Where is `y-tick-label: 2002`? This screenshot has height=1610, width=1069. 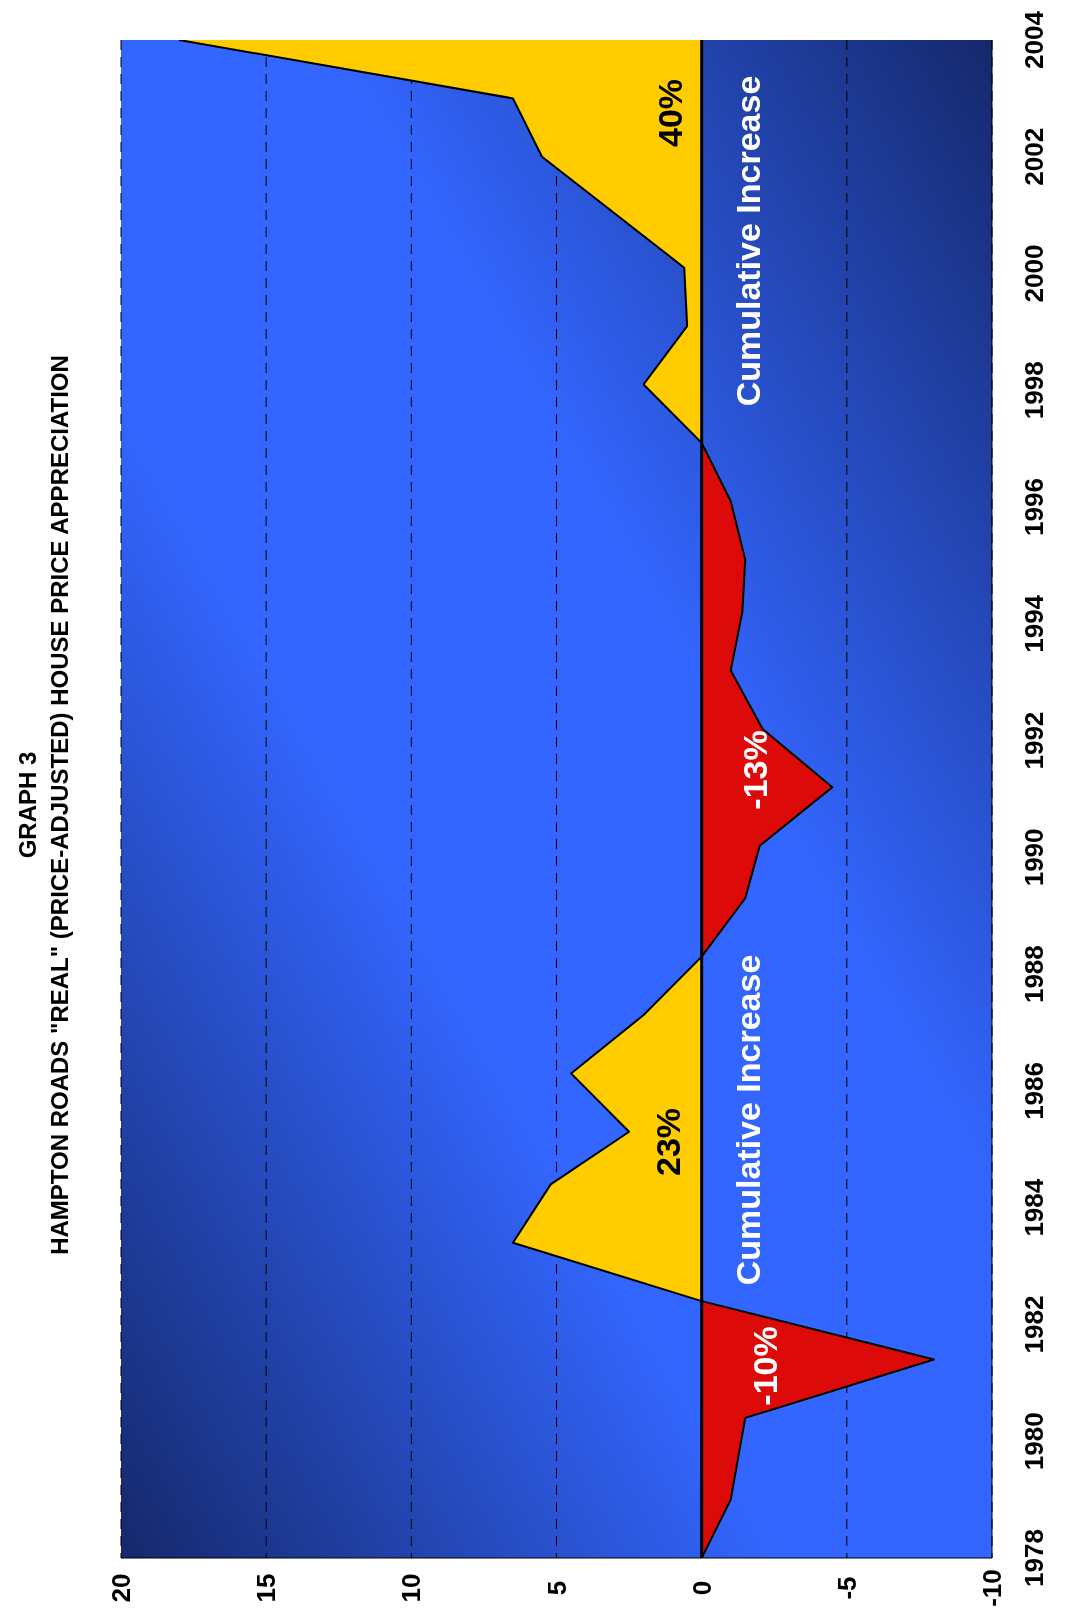 y-tick-label: 2002 is located at coordinates (1034, 156).